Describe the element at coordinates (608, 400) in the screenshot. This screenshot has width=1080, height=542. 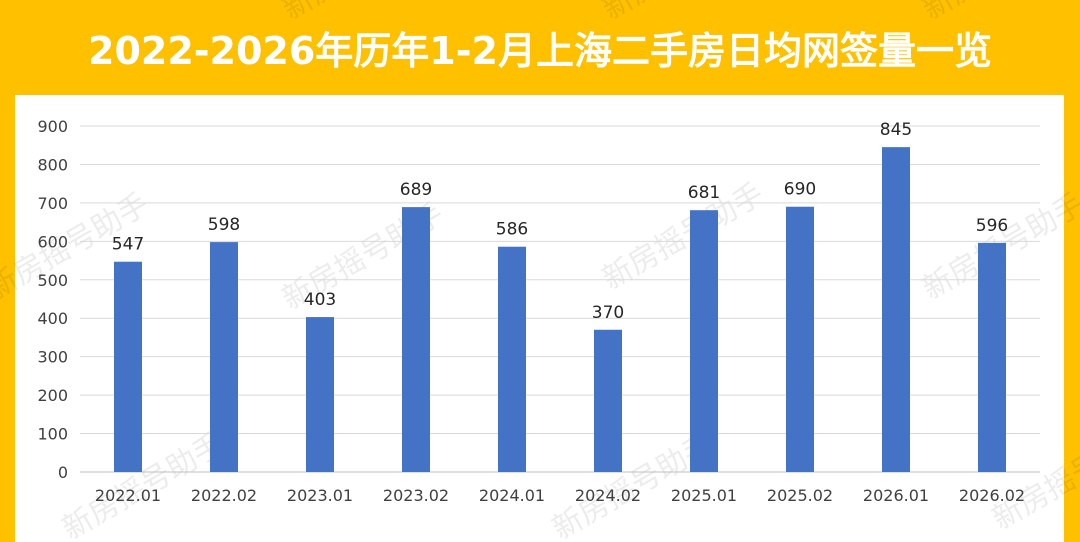
I see `bar-2024.02` at that location.